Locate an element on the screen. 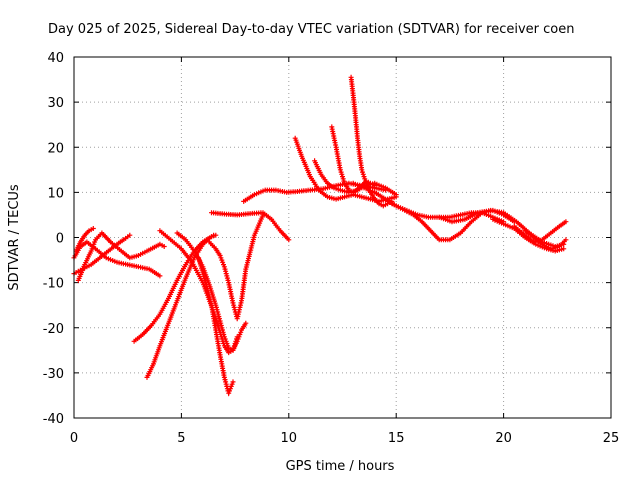  y-tick-label: 10 is located at coordinates (55, 193).